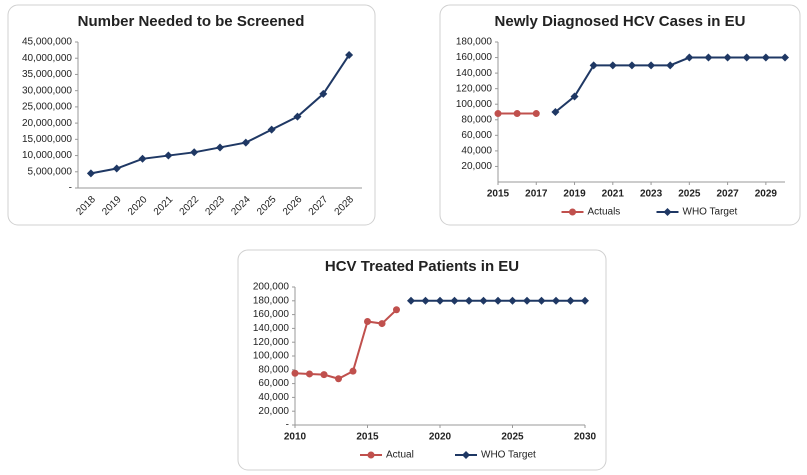 This screenshot has height=475, width=807. Describe the element at coordinates (400, 455) in the screenshot. I see `legend-label: Actual` at that location.